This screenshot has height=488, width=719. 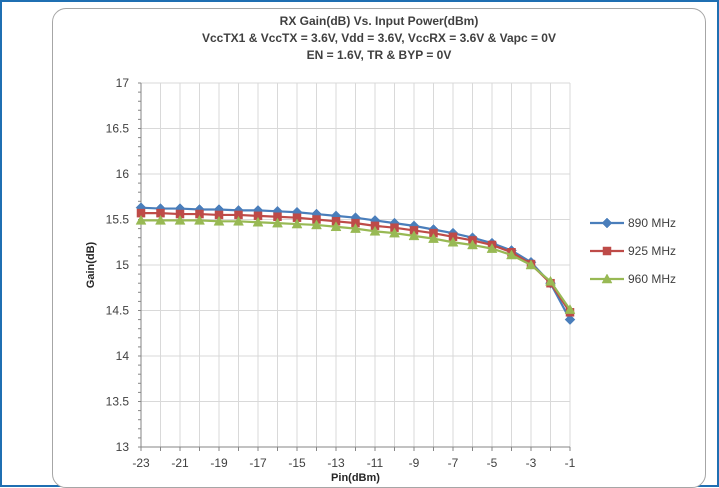 I want to click on y-axis-title: Gain(dB), so click(x=91, y=264).